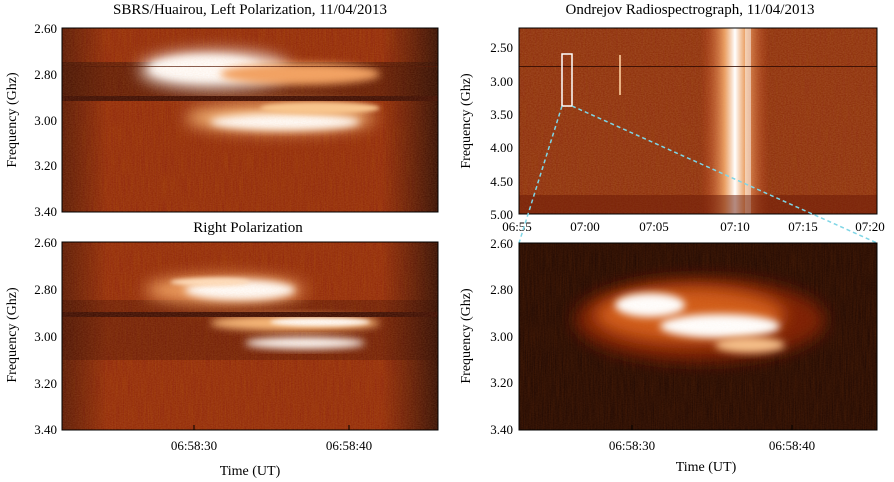 Image resolution: width=894 pixels, height=482 pixels. I want to click on panel1-y-ticks: 2.60 2.80 3.00 3.20 3.40, so click(45, 120).